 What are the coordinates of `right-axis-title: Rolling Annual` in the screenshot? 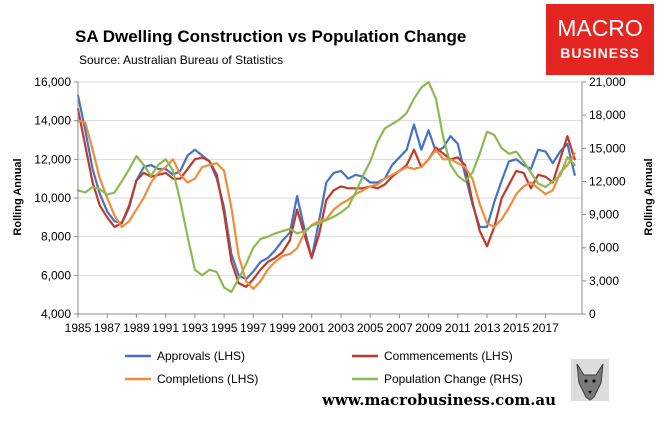 It's located at (649, 196).